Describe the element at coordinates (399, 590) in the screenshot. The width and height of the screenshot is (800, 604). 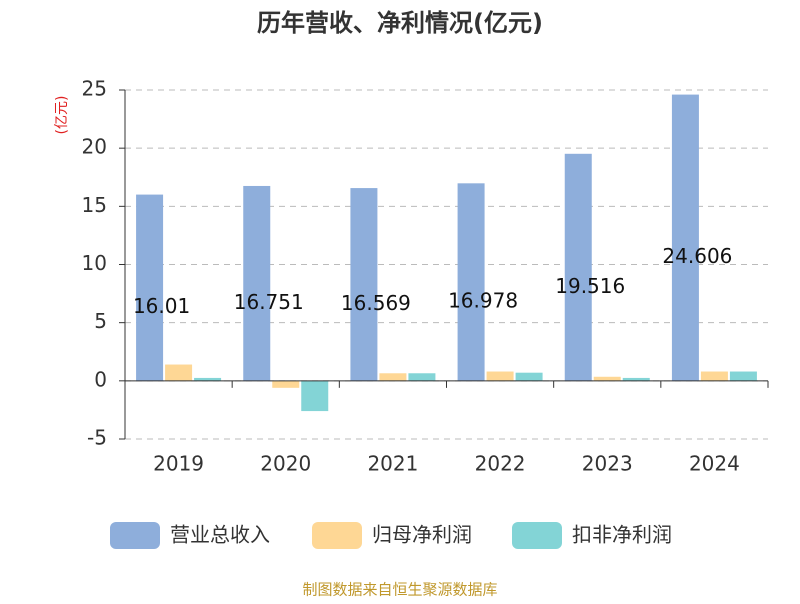
I see `source-note: 制图数据来自恒生聚源数据库` at that location.